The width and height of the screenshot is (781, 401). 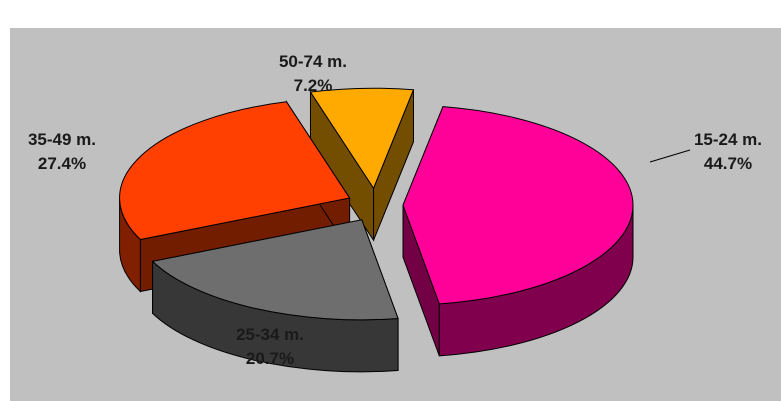 I want to click on value-label-25-34-m: 20.7%, so click(x=270, y=358).